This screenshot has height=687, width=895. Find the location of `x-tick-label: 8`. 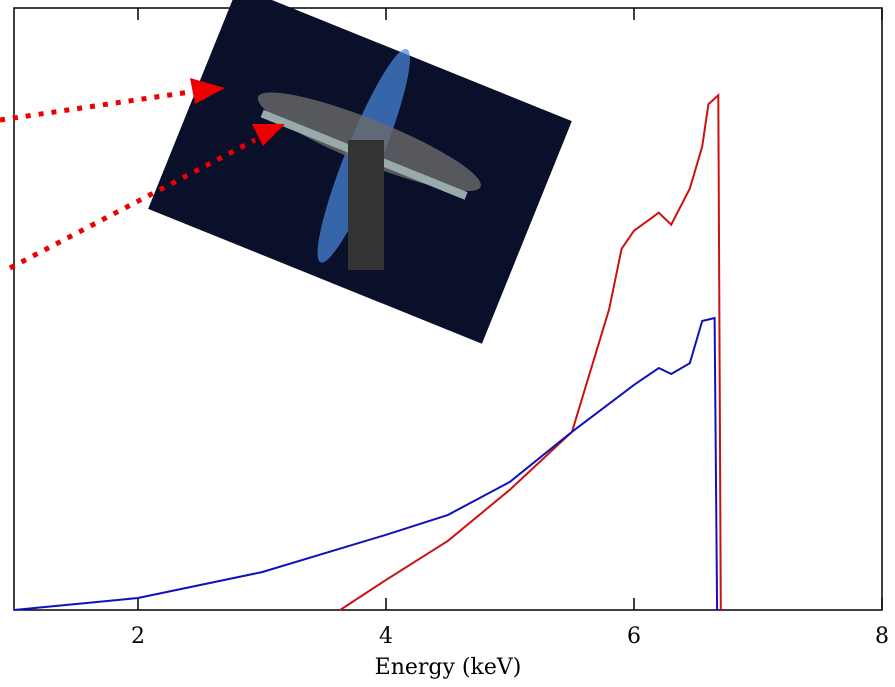

x-tick-label: 8 is located at coordinates (882, 636).